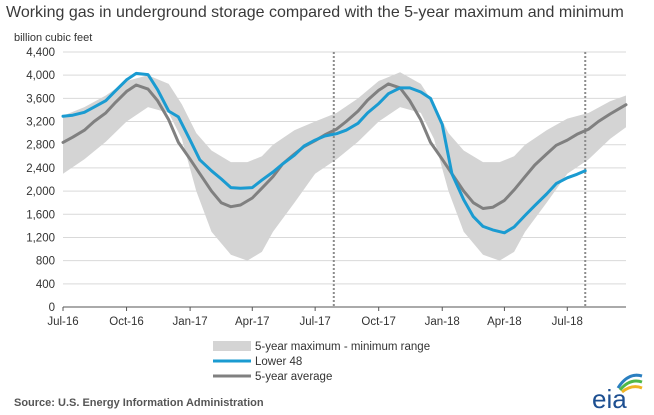 Image resolution: width=654 pixels, height=415 pixels. What do you see at coordinates (232, 346) in the screenshot?
I see `legend-swatch-range` at bounding box center [232, 346].